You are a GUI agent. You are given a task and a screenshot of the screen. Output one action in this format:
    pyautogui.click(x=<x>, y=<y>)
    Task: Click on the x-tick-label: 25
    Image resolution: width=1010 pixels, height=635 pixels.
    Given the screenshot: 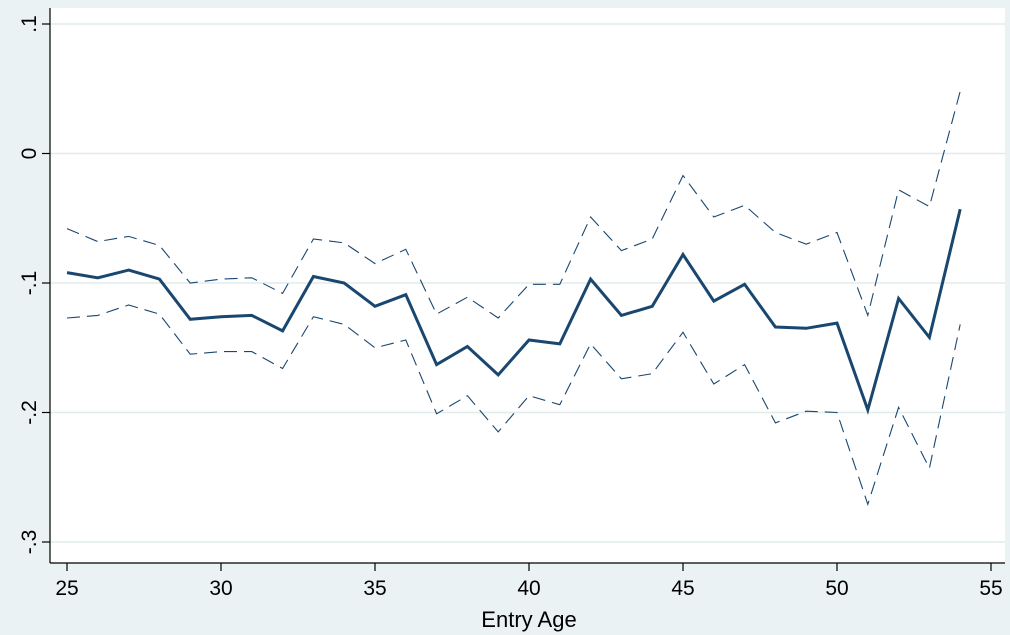 What is the action you would take?
    pyautogui.click(x=66, y=588)
    